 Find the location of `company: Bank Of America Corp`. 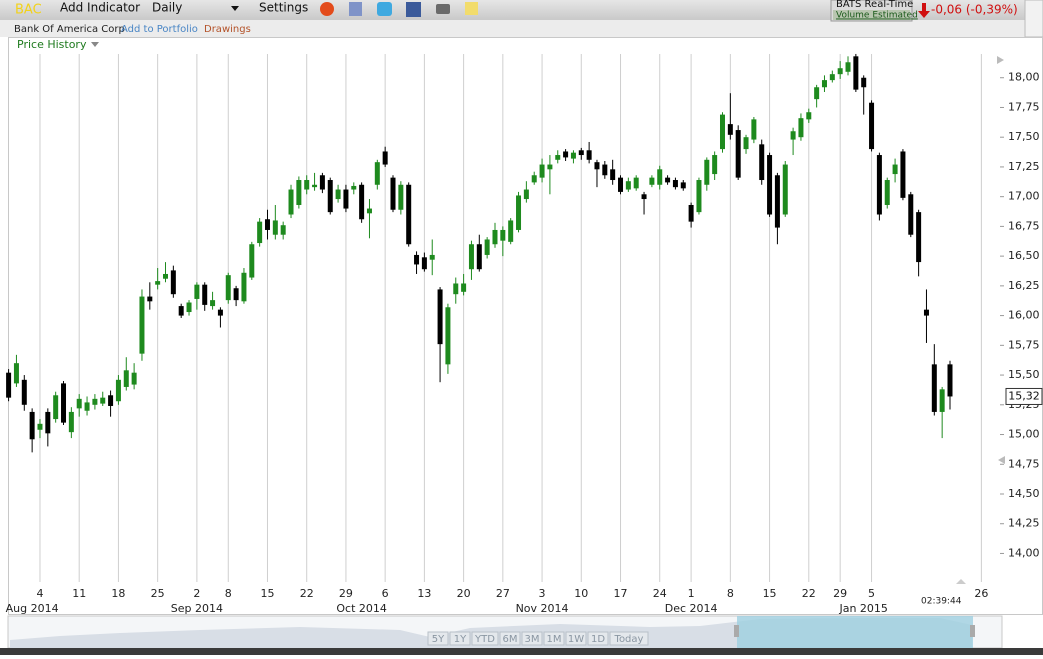

company: Bank Of America Corp is located at coordinates (69, 29).